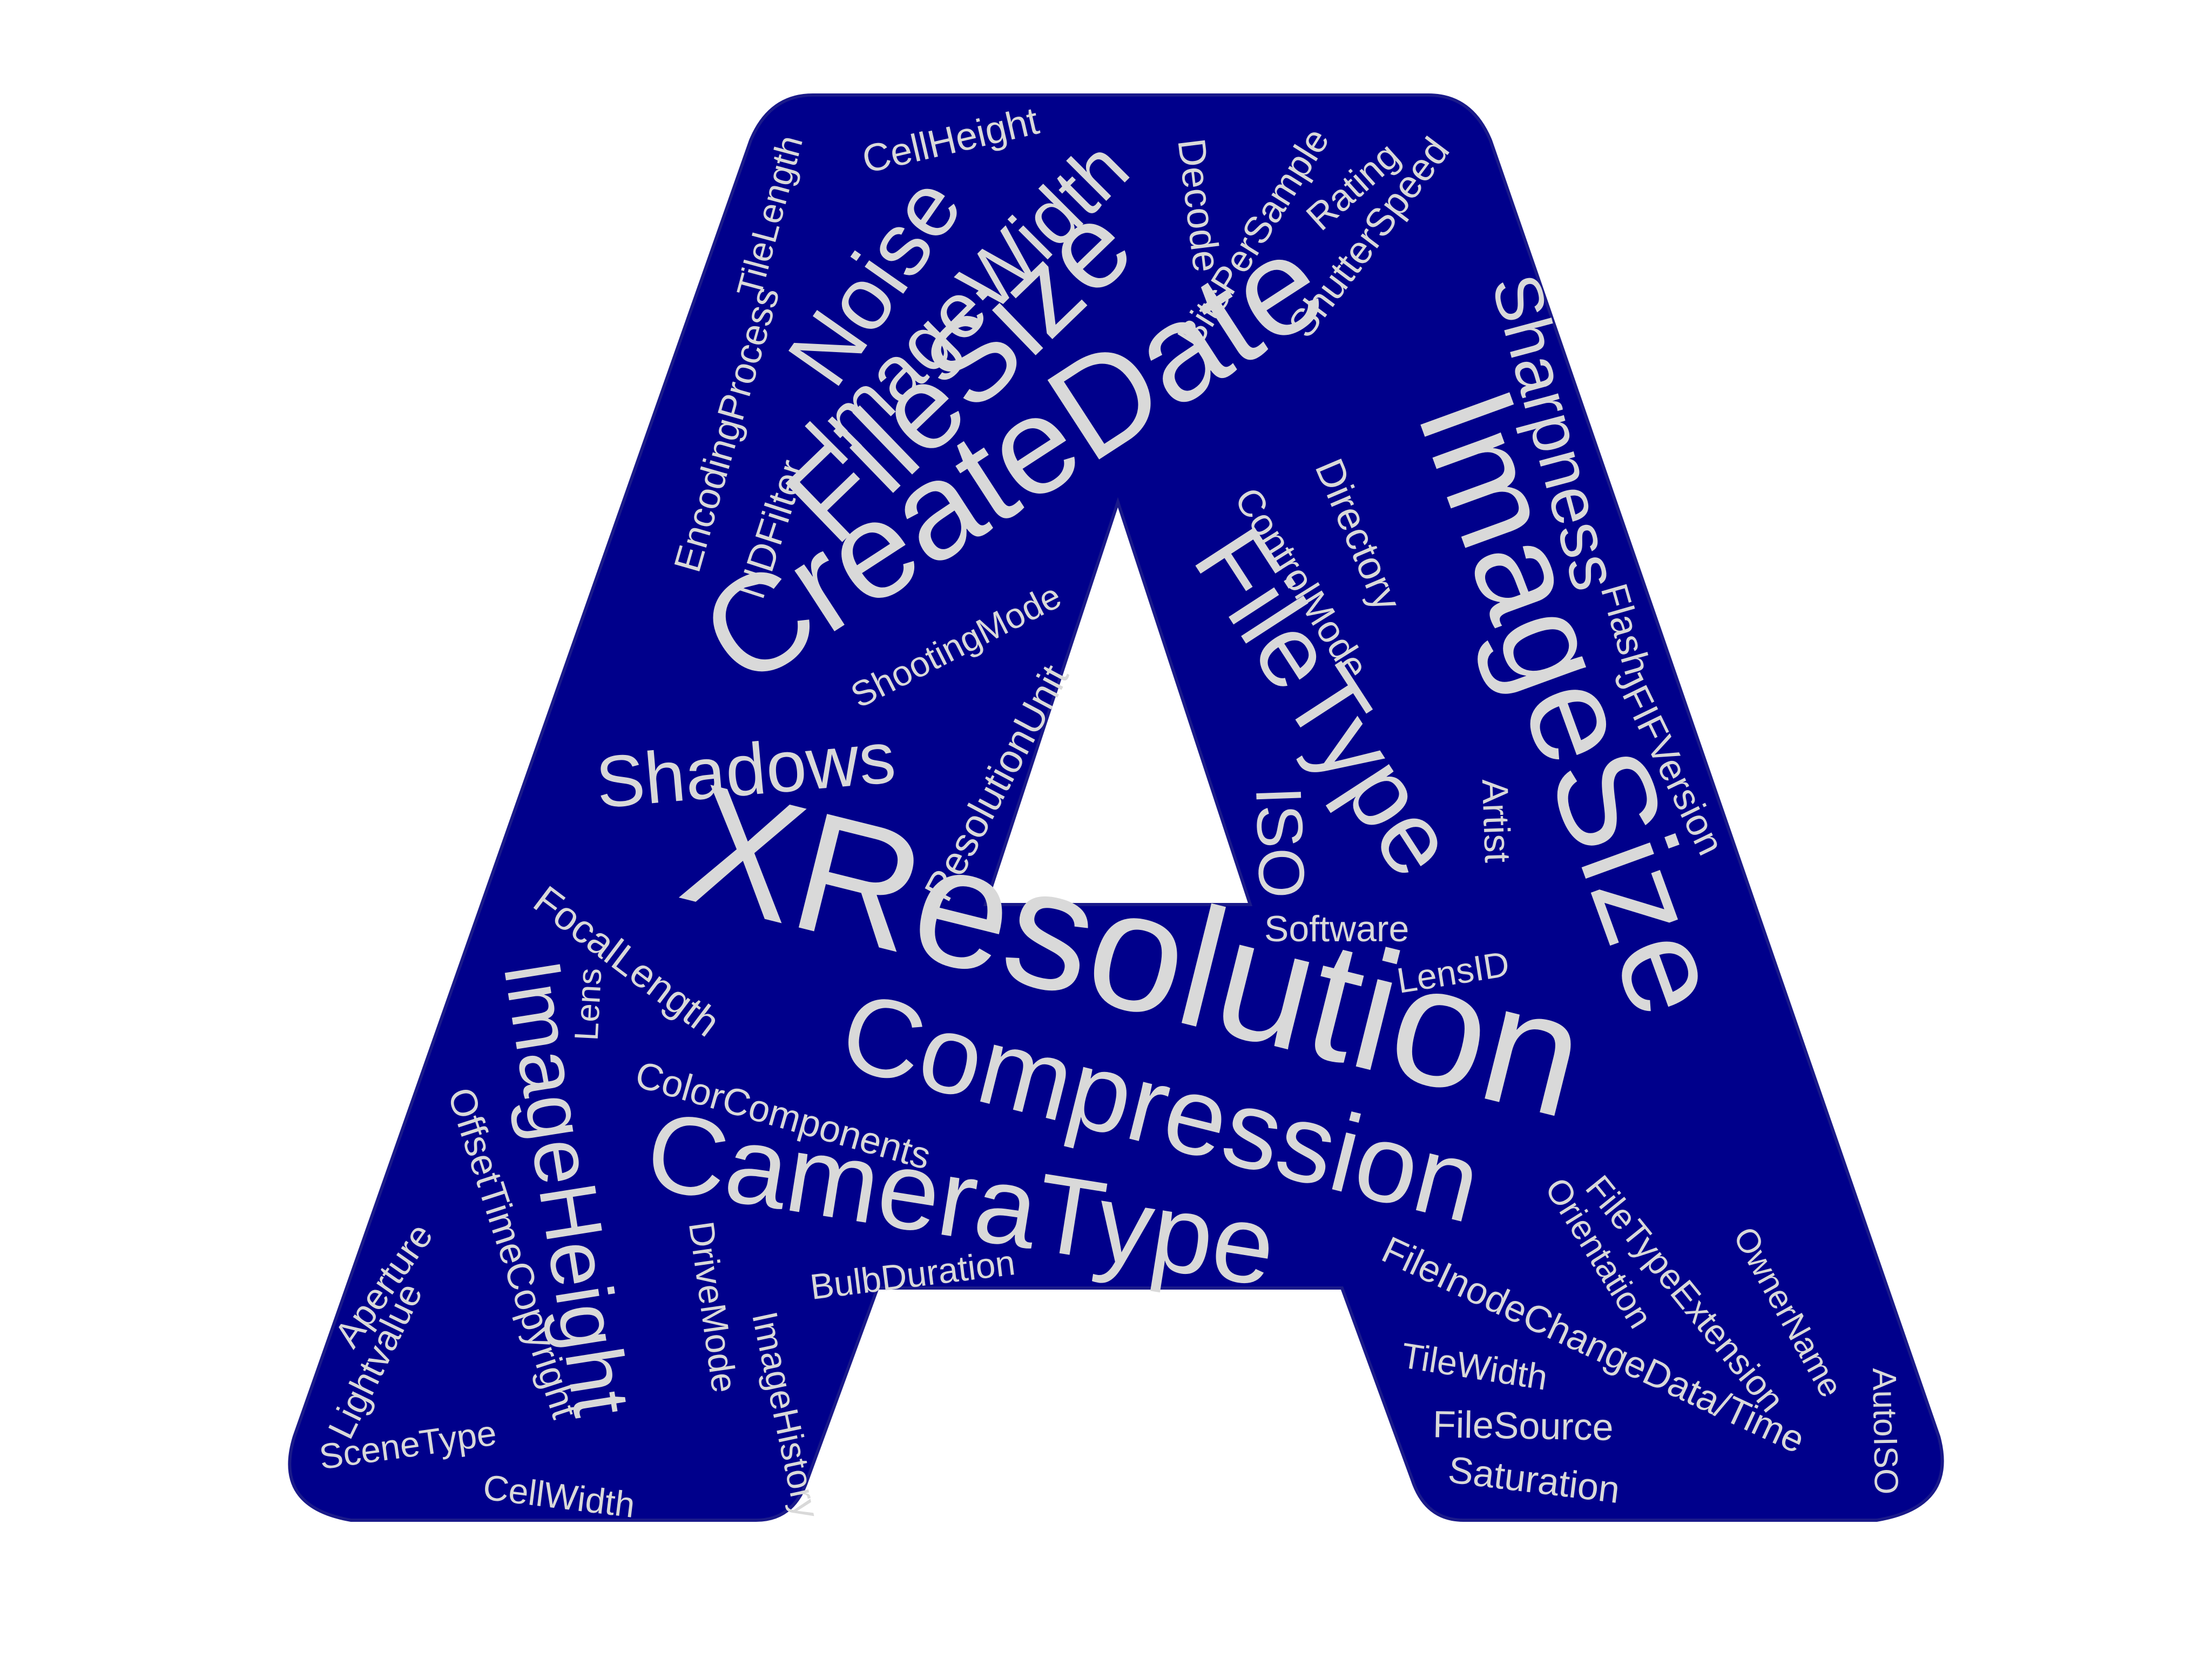 The height and width of the screenshot is (1659, 2212). What do you see at coordinates (1496, 821) in the screenshot?
I see `word-artist: Artist` at bounding box center [1496, 821].